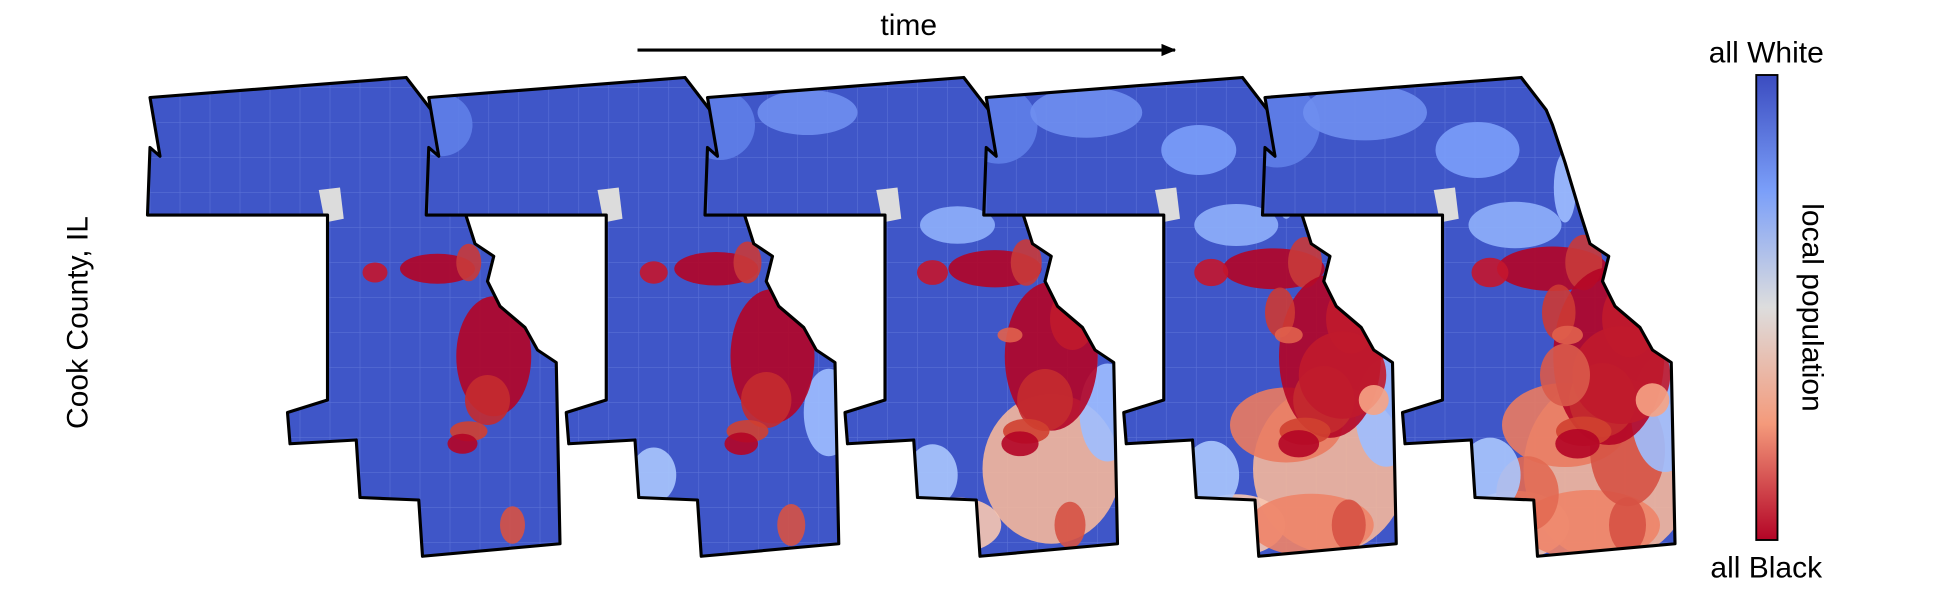 The image size is (1950, 605). Describe the element at coordinates (77, 322) in the screenshot. I see `row-label: Cook County, IL` at that location.